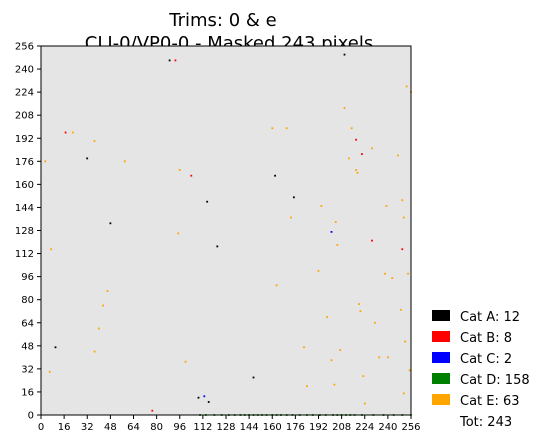 The width and height of the screenshot is (550, 445). I want to click on y-tick-label-2: 32, so click(27, 369).